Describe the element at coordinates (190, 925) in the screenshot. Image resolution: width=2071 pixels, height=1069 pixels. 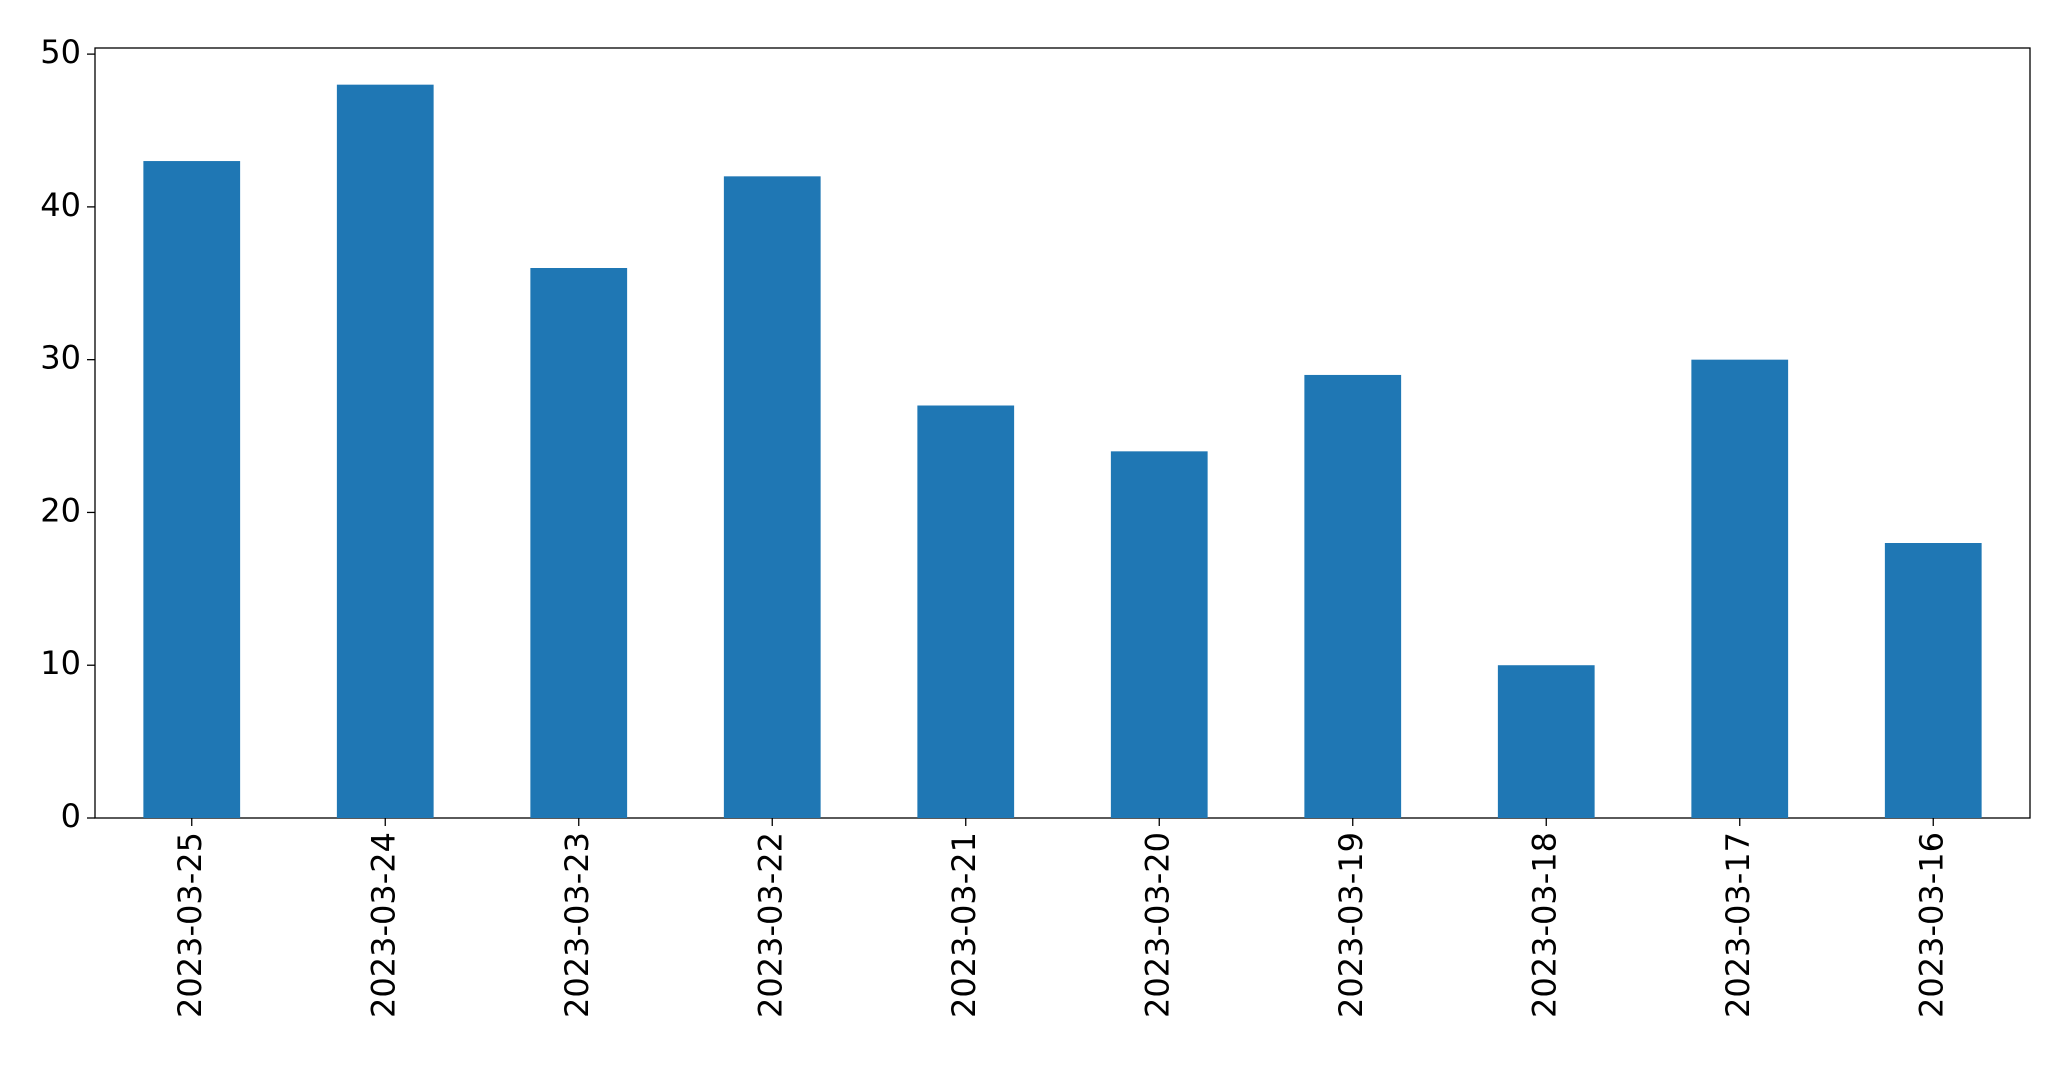
I see `x-tick-label: 2023-03-25` at that location.